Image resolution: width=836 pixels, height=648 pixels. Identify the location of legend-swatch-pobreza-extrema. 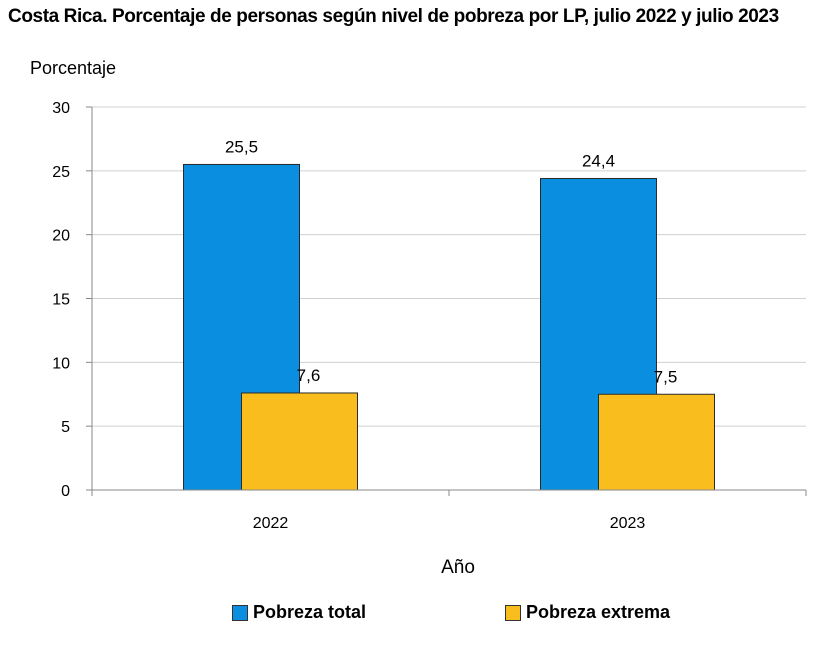
(513, 612).